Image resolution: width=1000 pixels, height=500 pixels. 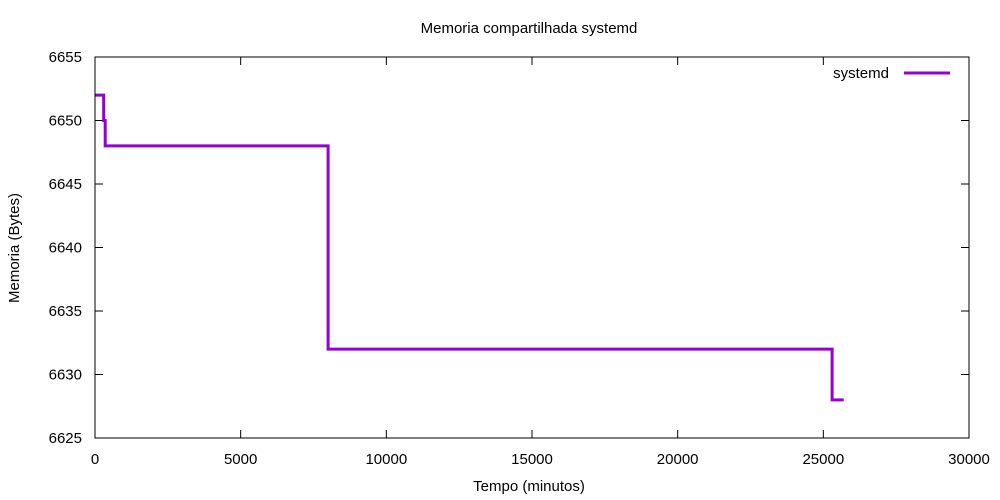 What do you see at coordinates (678, 459) in the screenshot?
I see `x-tick-label-4: 20000` at bounding box center [678, 459].